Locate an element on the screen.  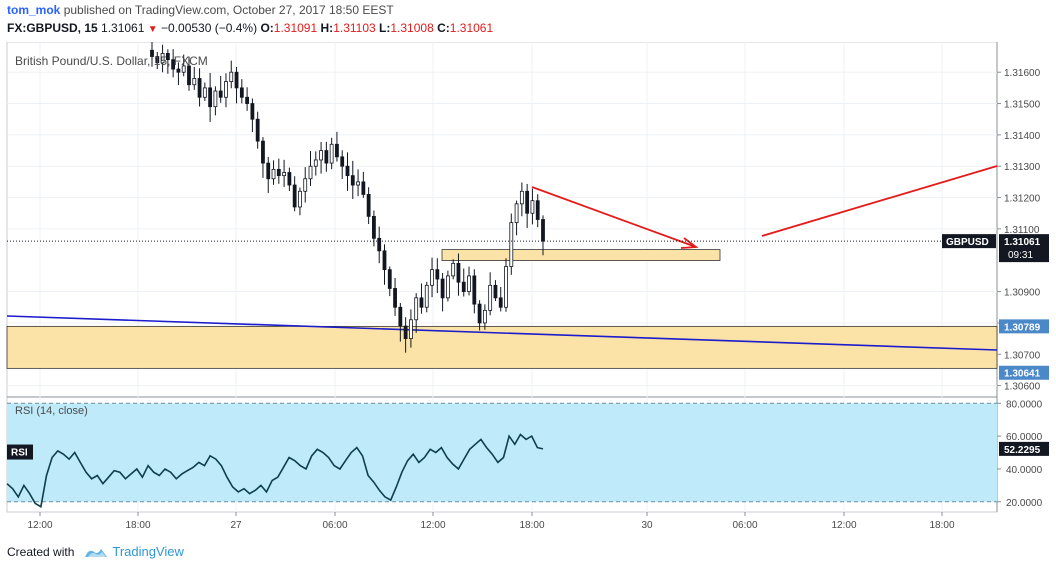
author-link: tom_mok is located at coordinates (34, 10).